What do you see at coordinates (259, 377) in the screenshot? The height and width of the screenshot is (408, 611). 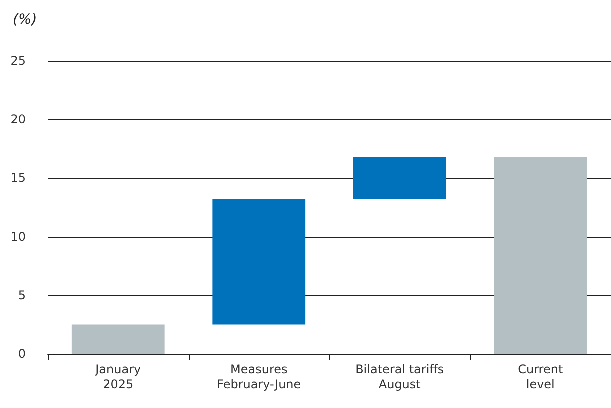 I see `x-tick-label: Measures February-June` at bounding box center [259, 377].